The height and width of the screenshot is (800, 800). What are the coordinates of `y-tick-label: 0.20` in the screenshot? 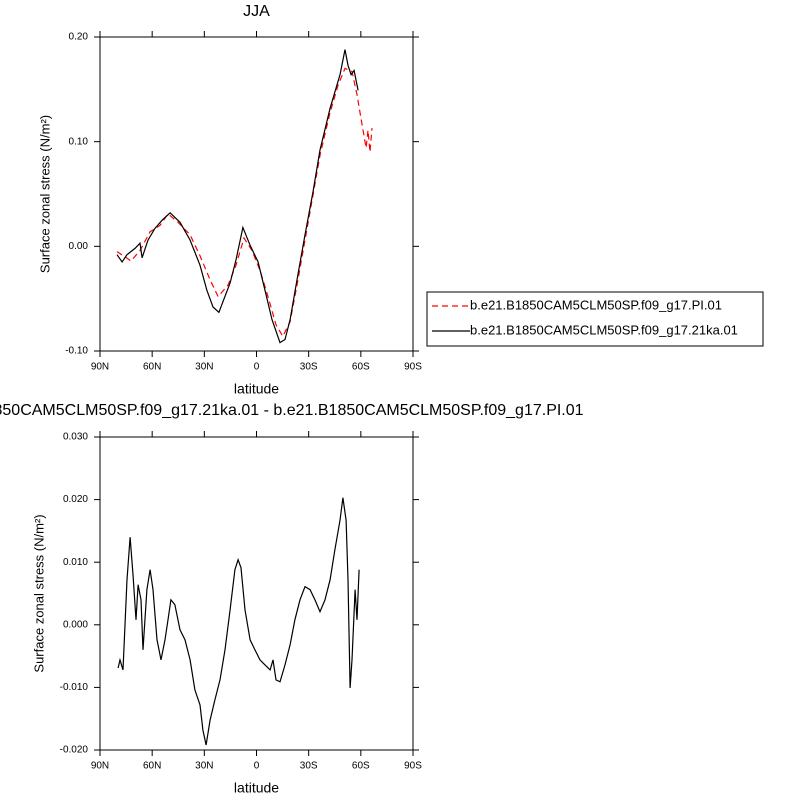 It's located at (79, 37).